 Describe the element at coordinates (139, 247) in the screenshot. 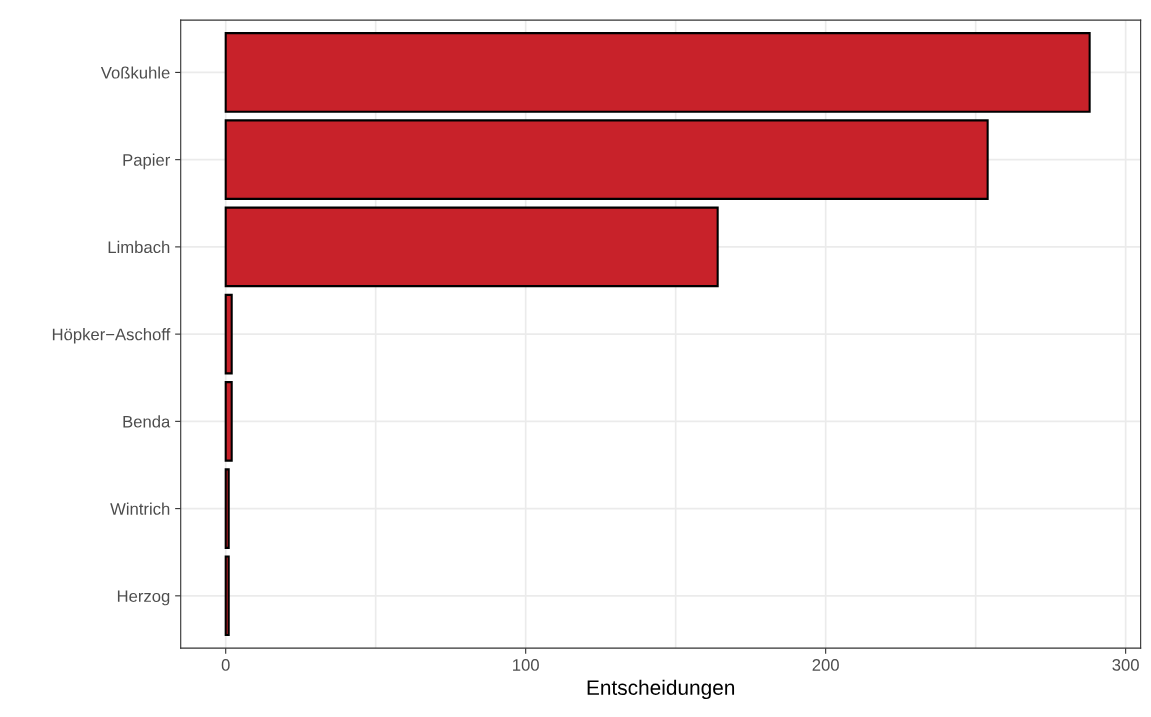

I see `y-tick-label: Limbach` at that location.